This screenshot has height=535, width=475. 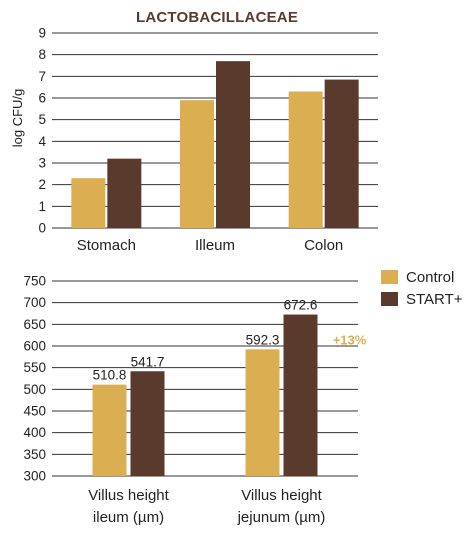 What do you see at coordinates (301, 305) in the screenshot?
I see `data-label: 672.6` at bounding box center [301, 305].